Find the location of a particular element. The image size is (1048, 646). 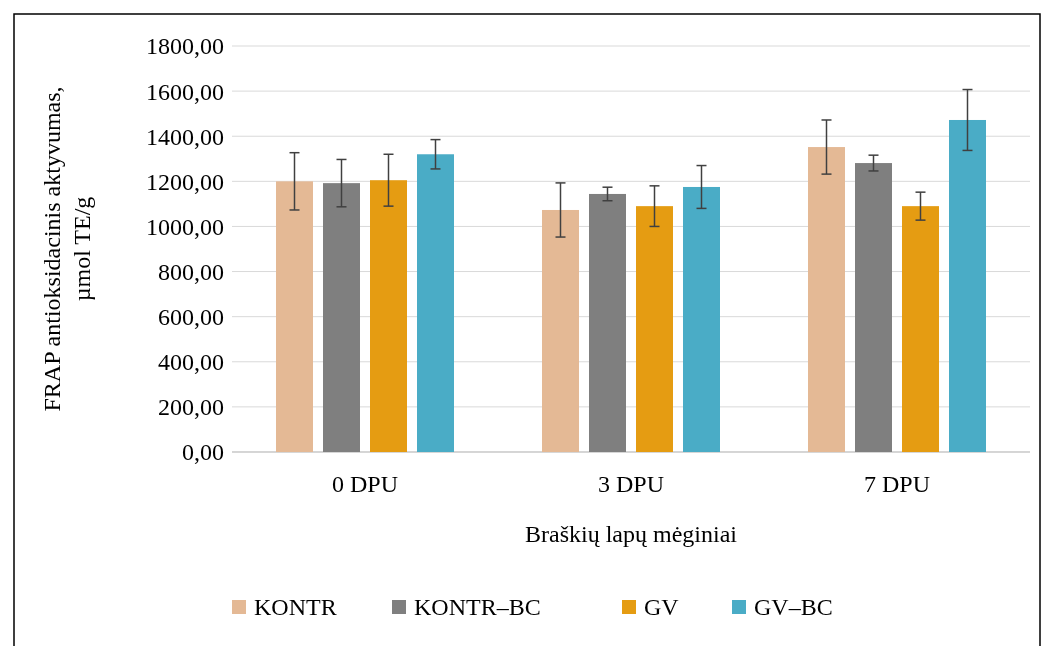

y-tick-label: 1400,00 is located at coordinates (185, 136).